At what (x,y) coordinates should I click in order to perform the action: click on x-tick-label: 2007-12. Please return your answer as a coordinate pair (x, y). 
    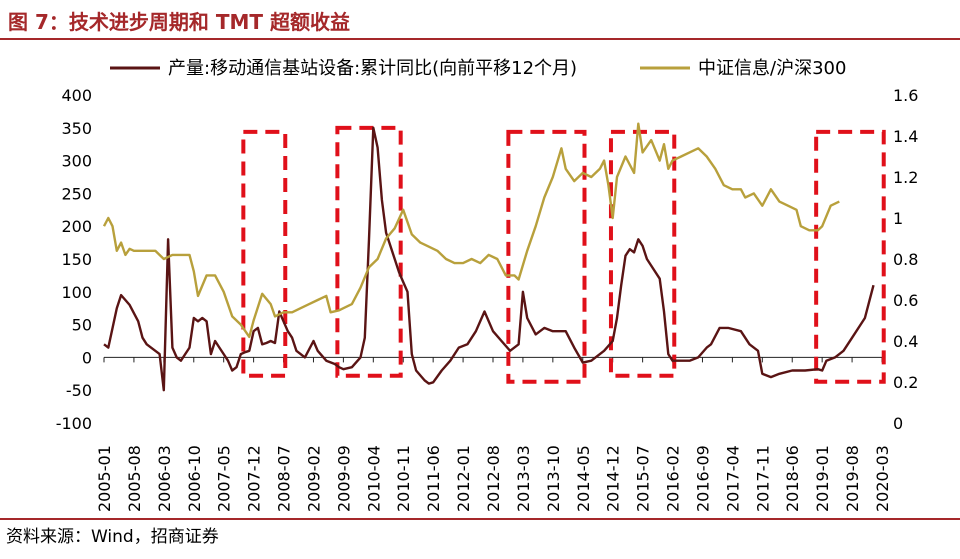
    Looking at the image, I should click on (254, 478).